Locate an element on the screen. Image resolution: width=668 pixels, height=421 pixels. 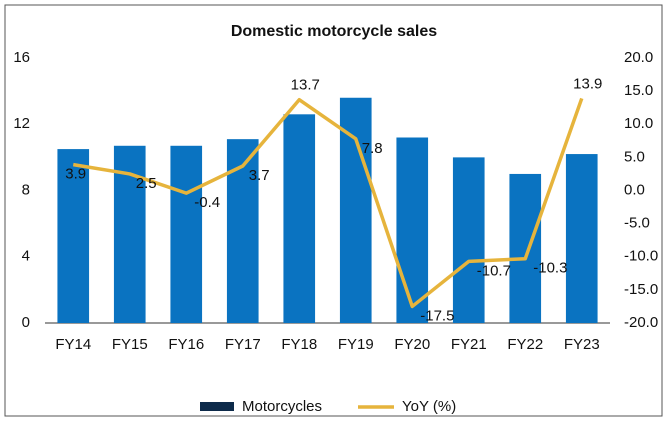
x-tick-label: FY23 is located at coordinates (582, 344).